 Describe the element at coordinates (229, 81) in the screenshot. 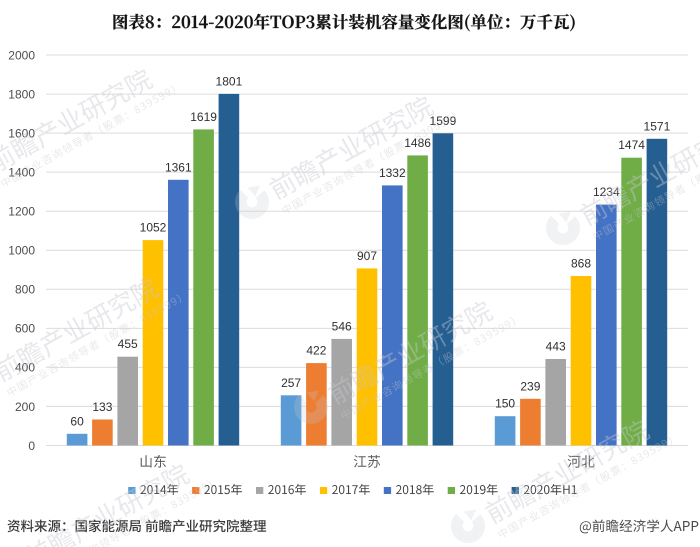

I see `svg-text: 1801` at that location.